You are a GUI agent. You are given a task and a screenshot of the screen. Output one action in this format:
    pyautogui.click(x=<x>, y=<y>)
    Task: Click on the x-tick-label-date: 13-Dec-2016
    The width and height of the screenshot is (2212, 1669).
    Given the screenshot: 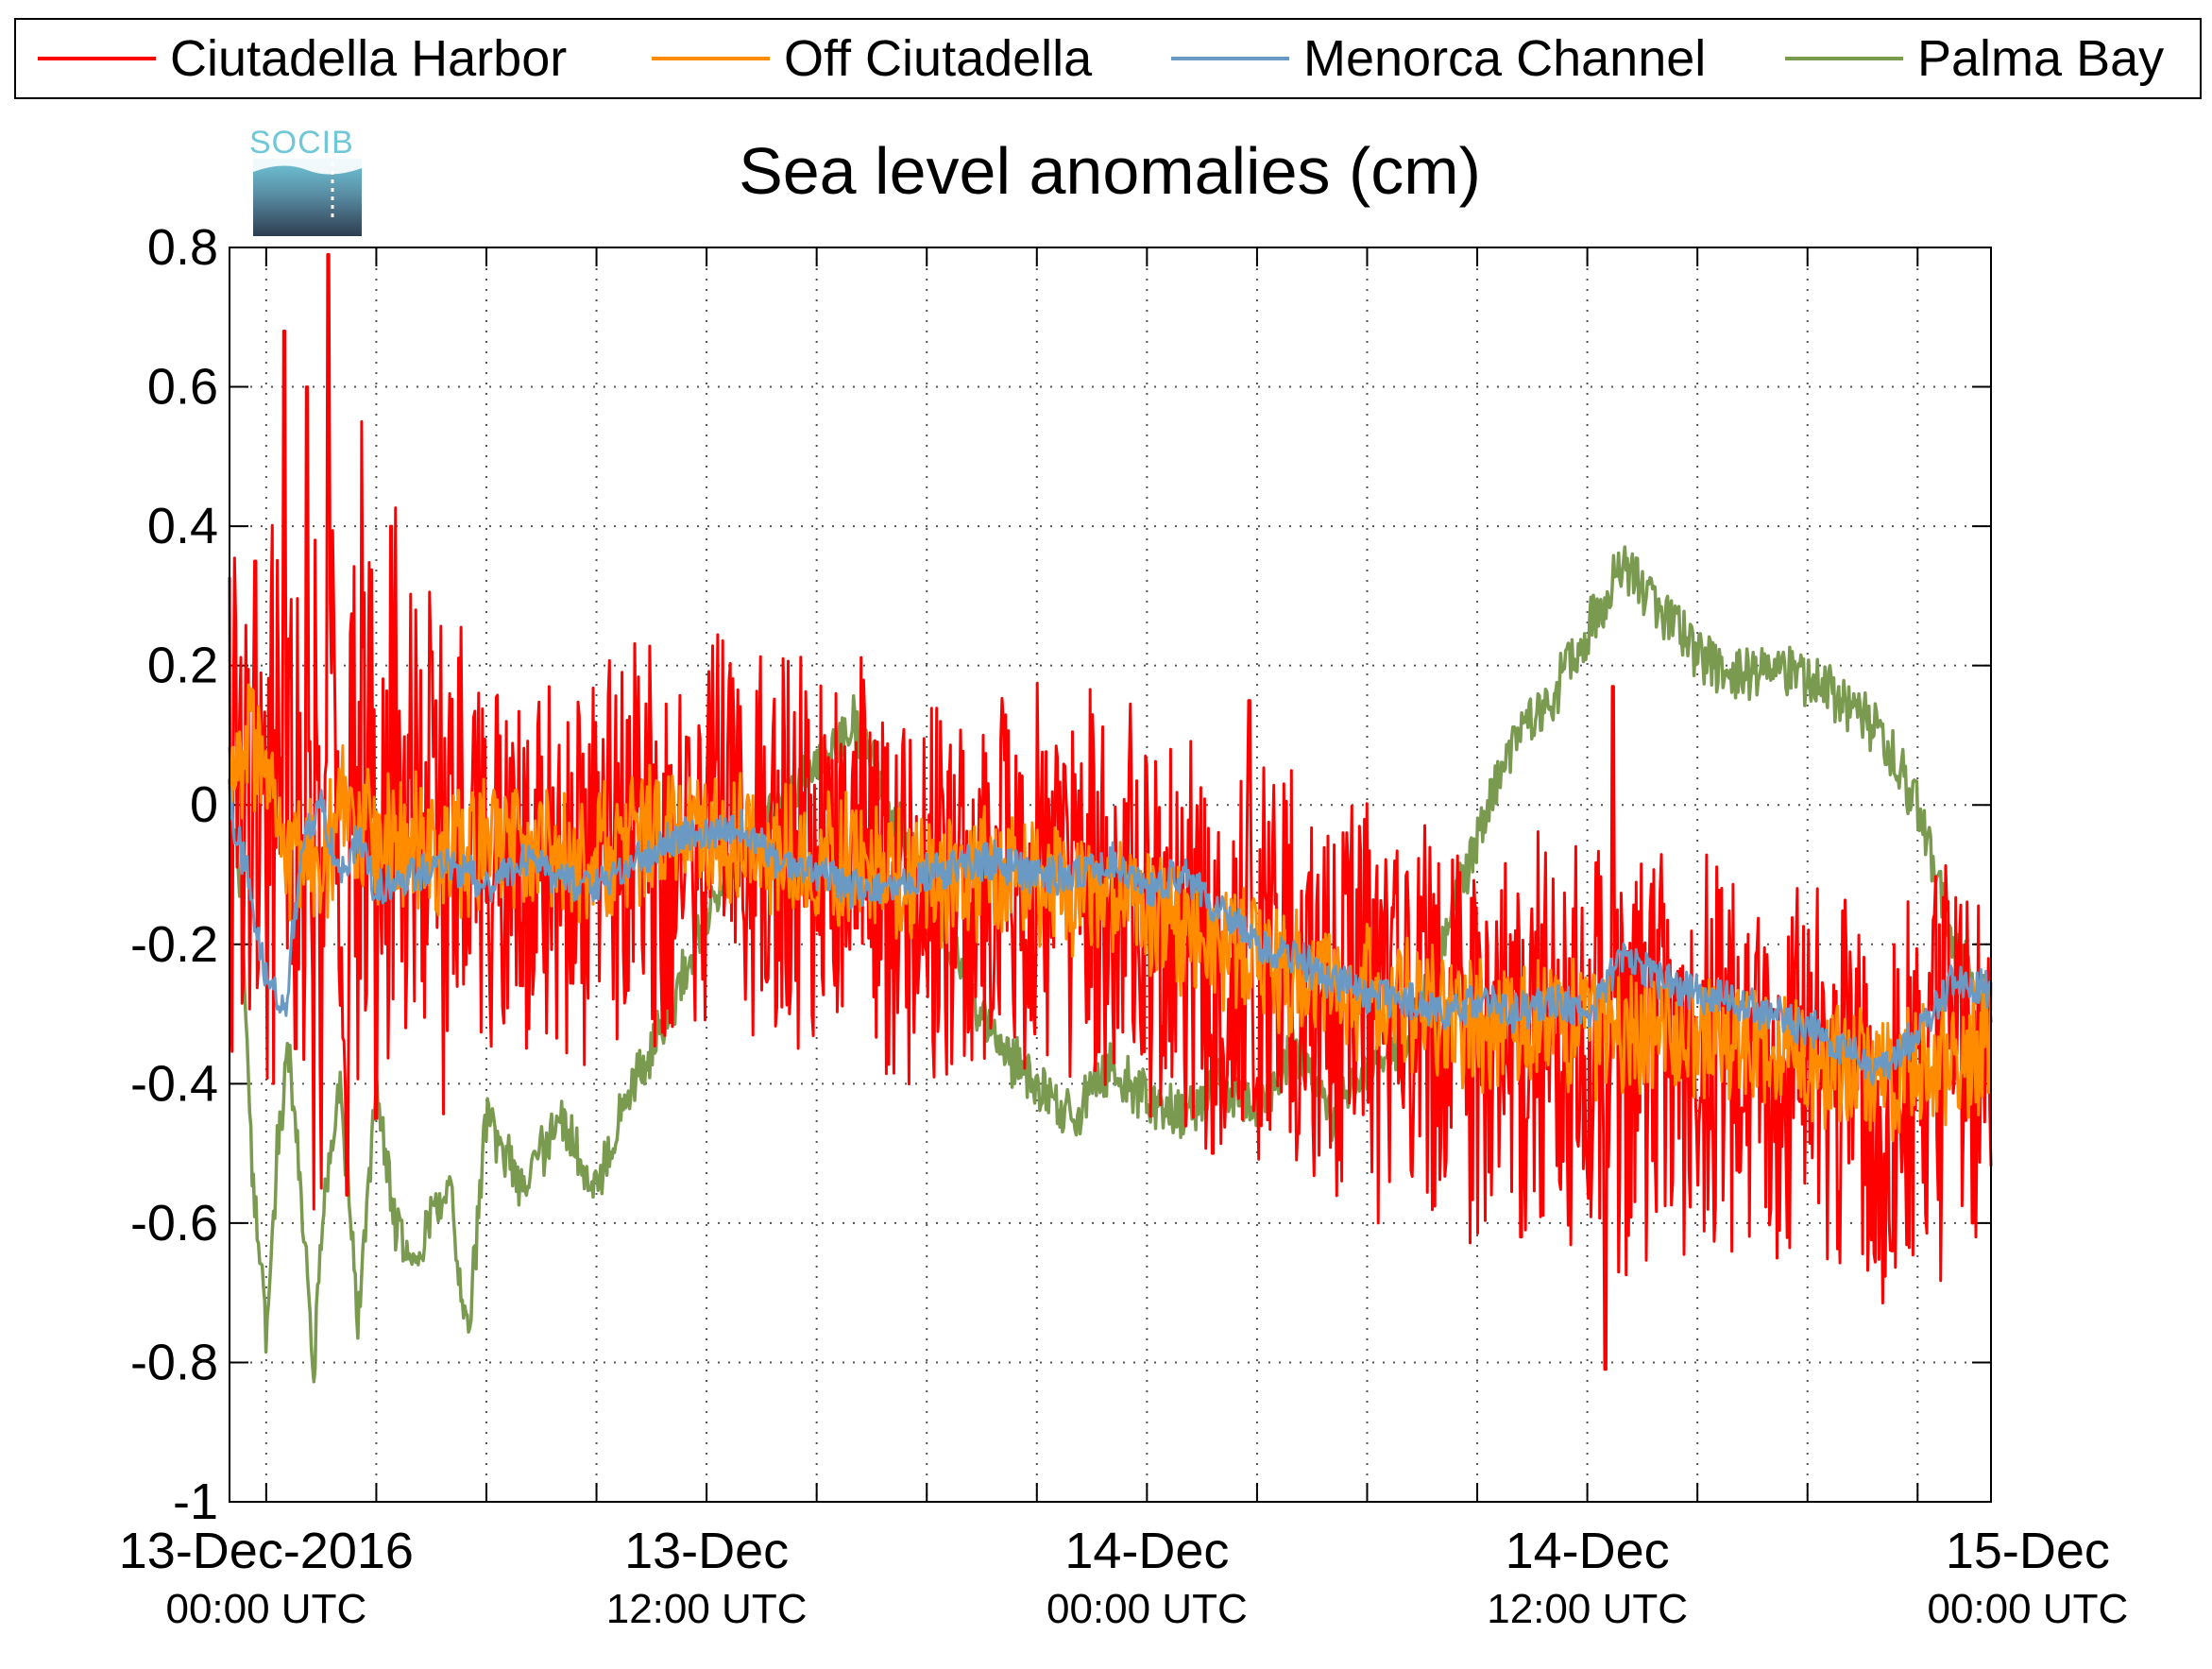 What is the action you would take?
    pyautogui.click(x=266, y=1551)
    